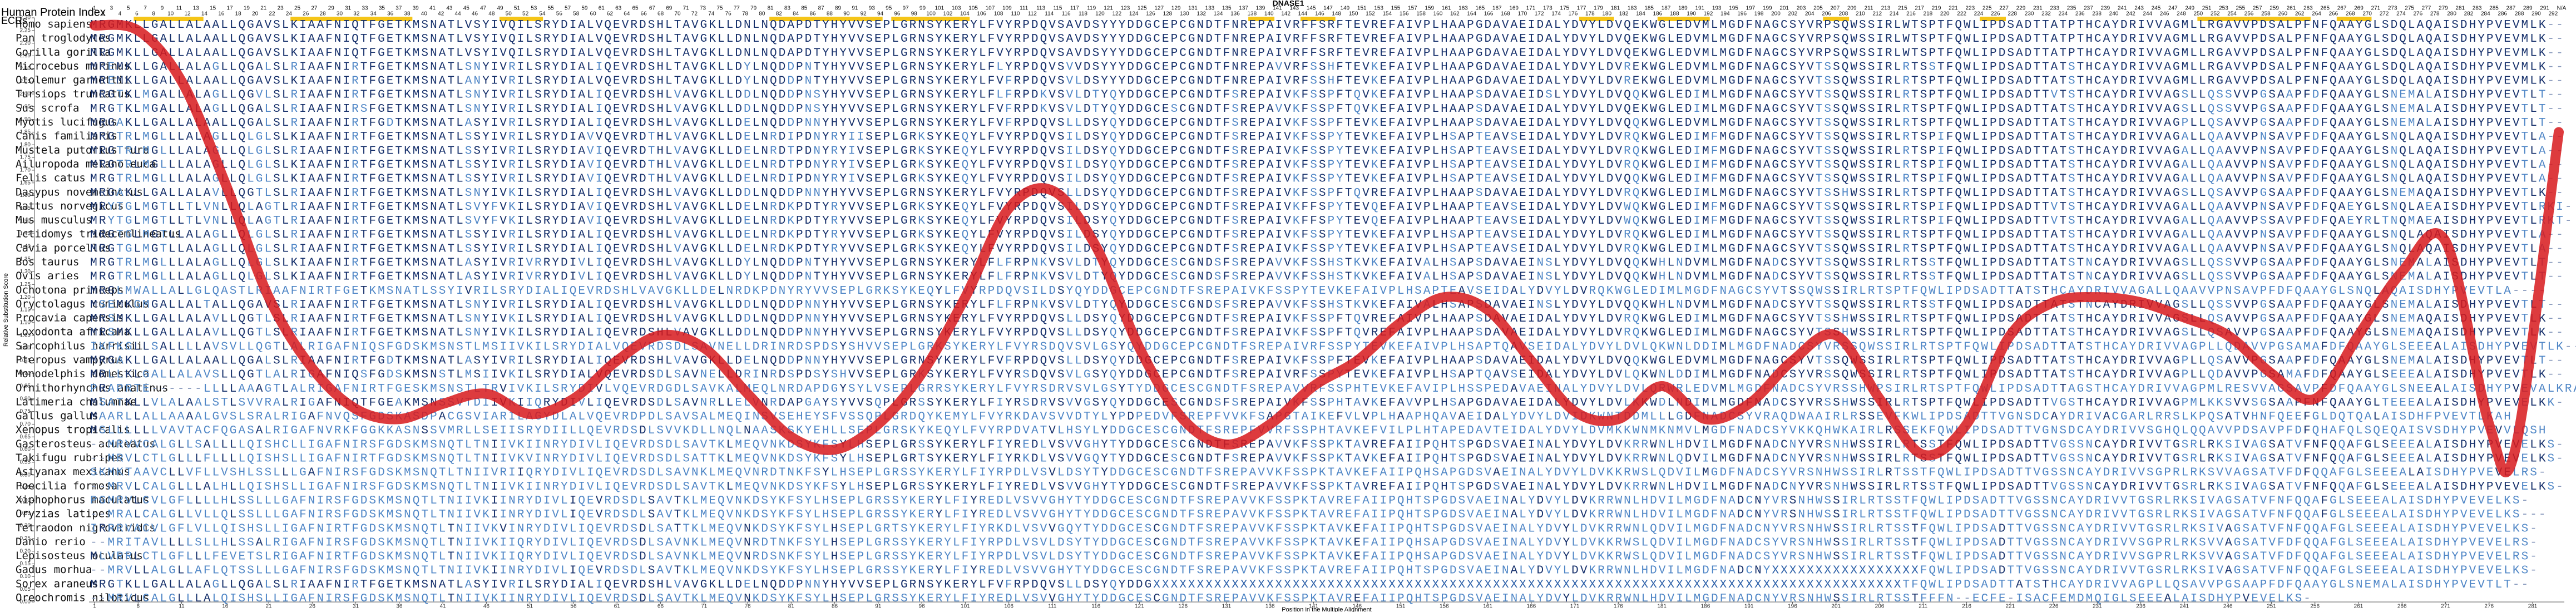 This screenshot has width=2576, height=612. Describe the element at coordinates (2445, 607) in the screenshot. I see `x-tick-label: 271` at that location.